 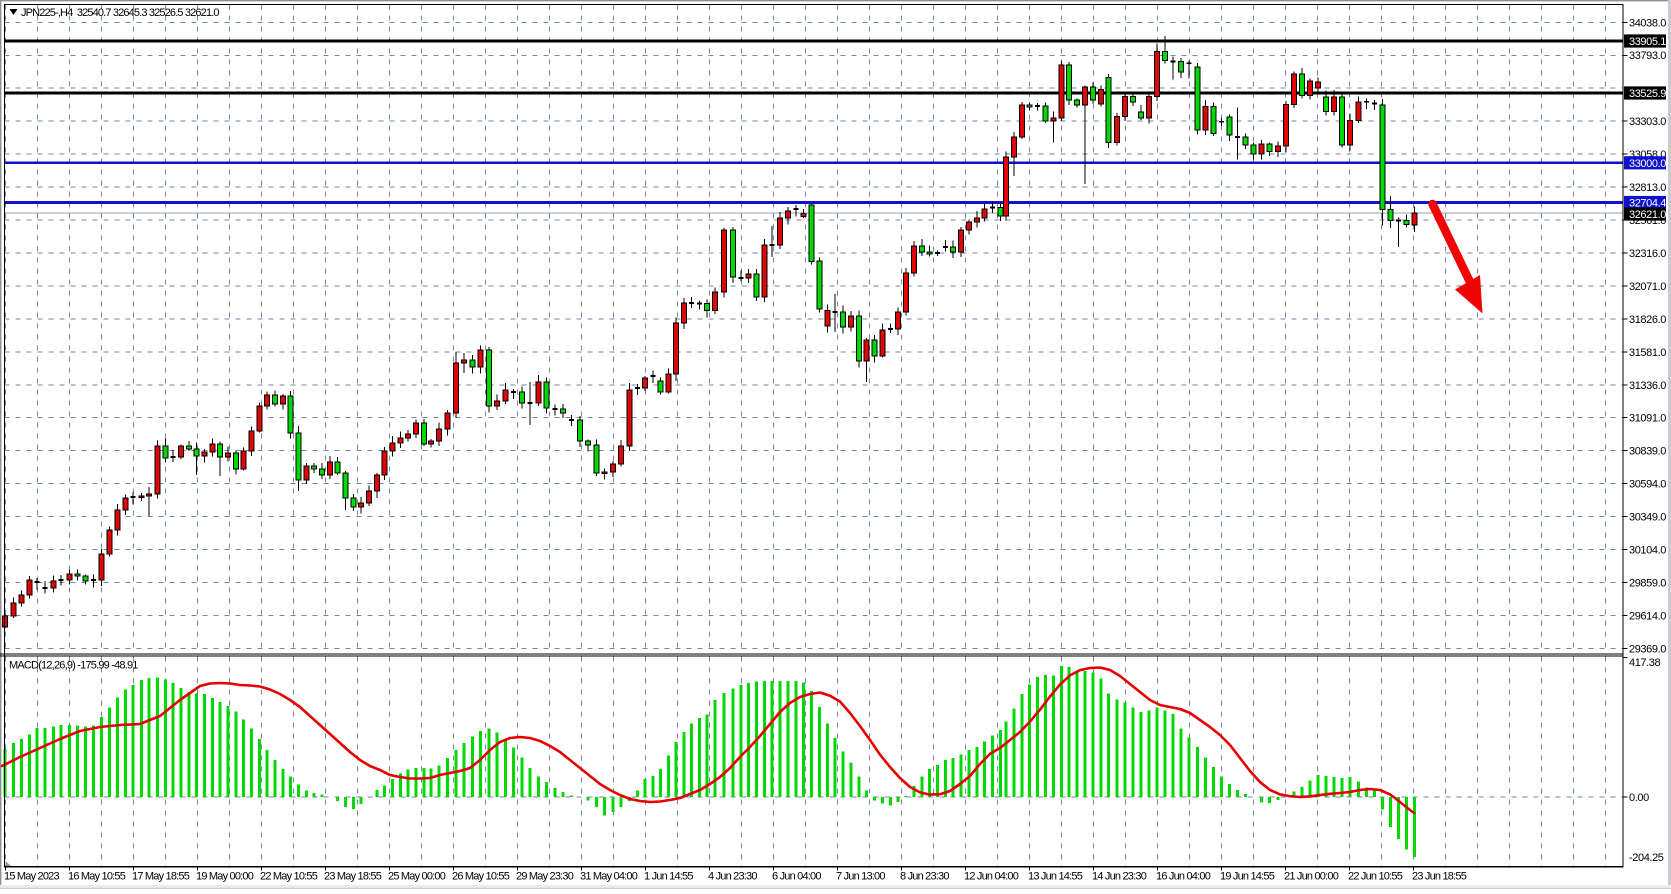 What do you see at coordinates (1647, 419) in the screenshot?
I see `svg-text: 31091.0` at bounding box center [1647, 419].